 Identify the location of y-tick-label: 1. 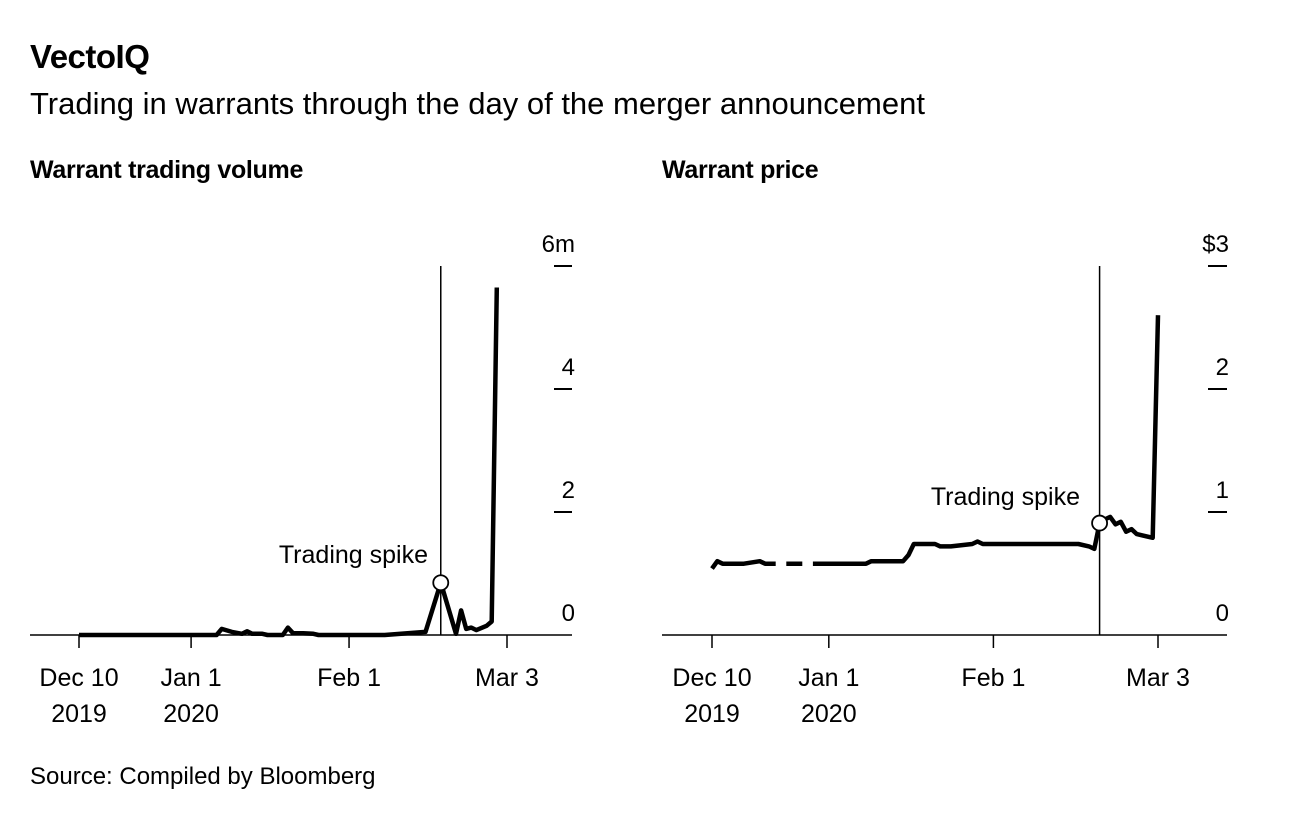
(1222, 490).